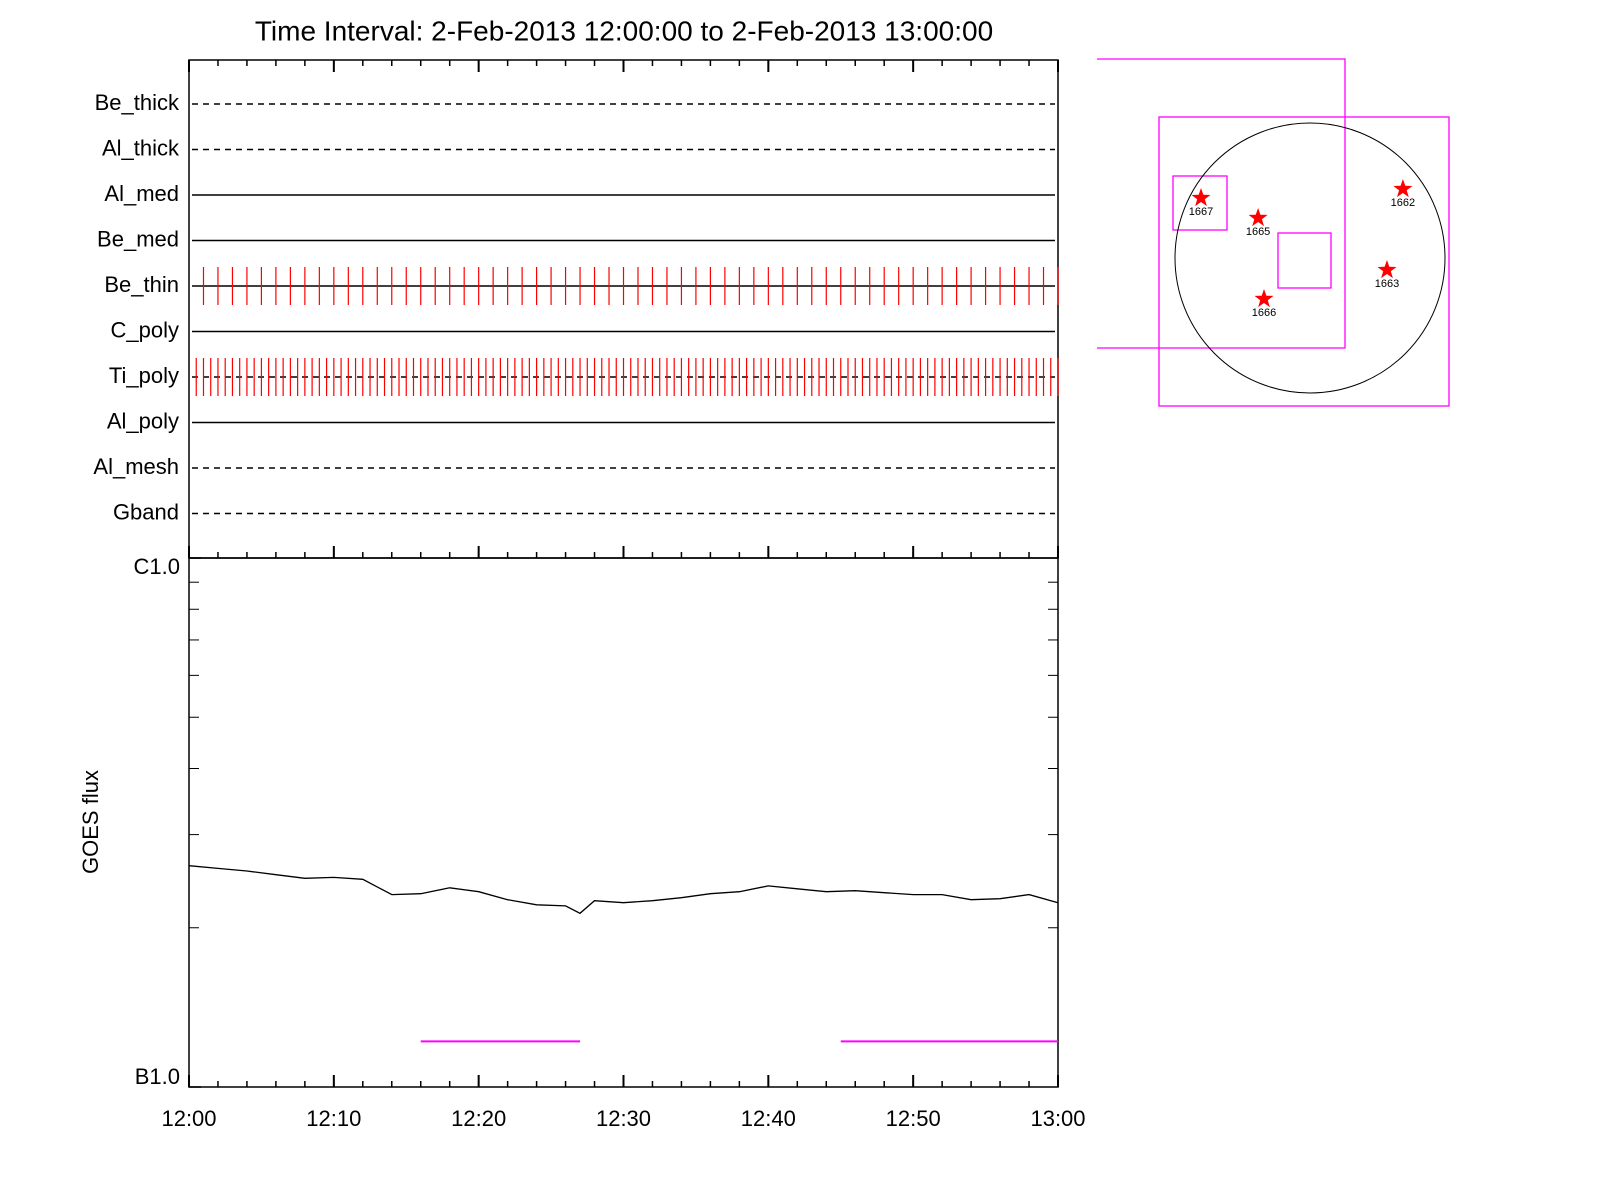 This screenshot has height=1200, width=1600. Describe the element at coordinates (478, 1118) in the screenshot. I see `x-tick-label: 12:20` at that location.